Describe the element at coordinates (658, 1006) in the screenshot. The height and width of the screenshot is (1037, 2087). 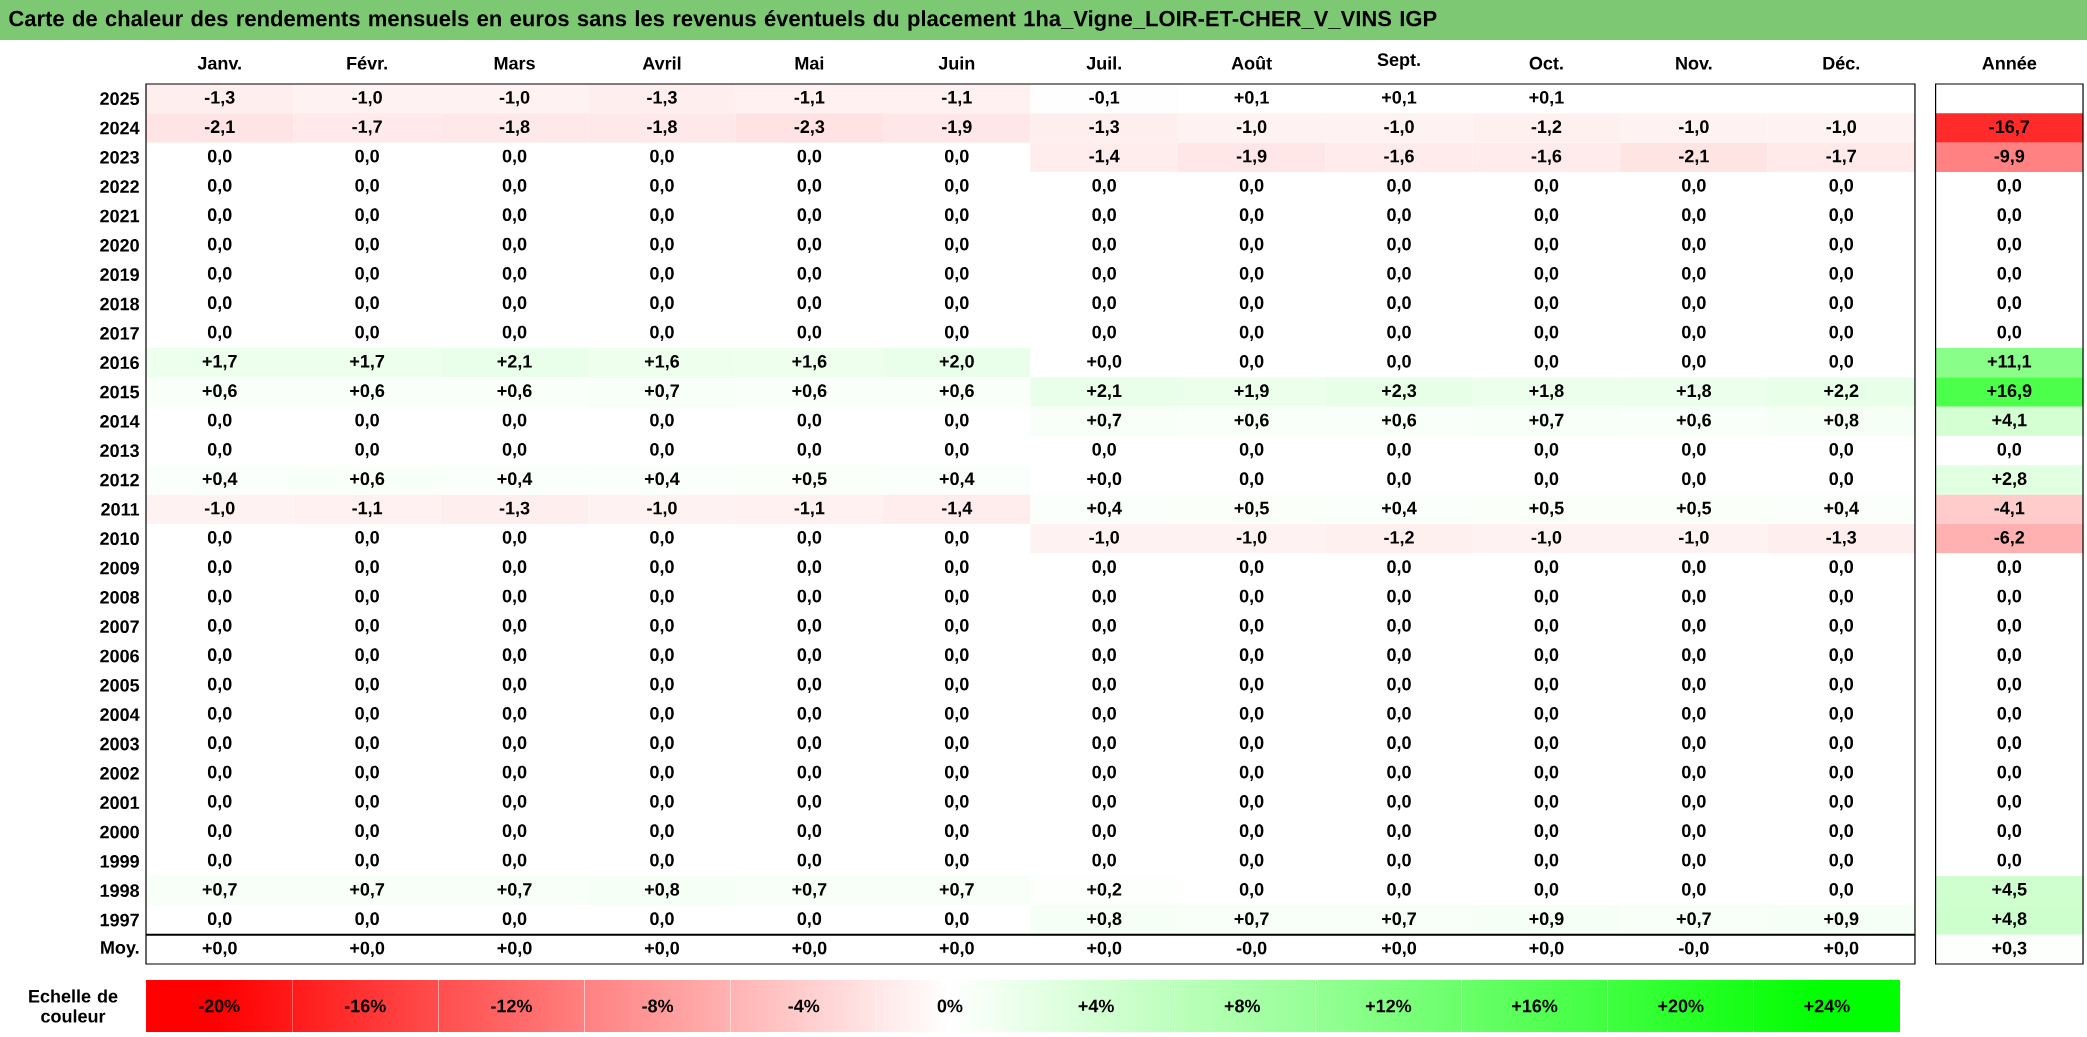
I see `color-bar-label: -8%` at that location.